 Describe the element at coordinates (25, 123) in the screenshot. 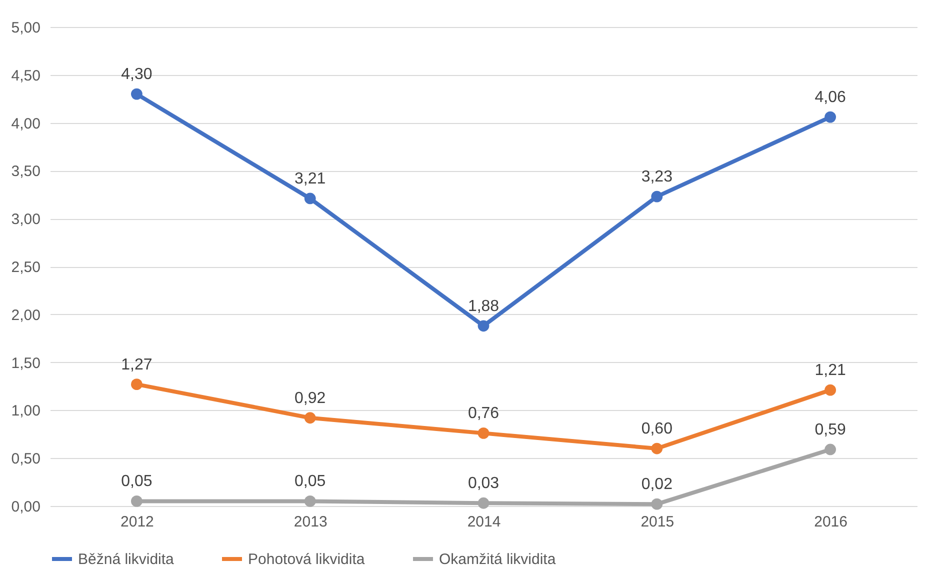

I see `y-tick-label: 4,00` at that location.